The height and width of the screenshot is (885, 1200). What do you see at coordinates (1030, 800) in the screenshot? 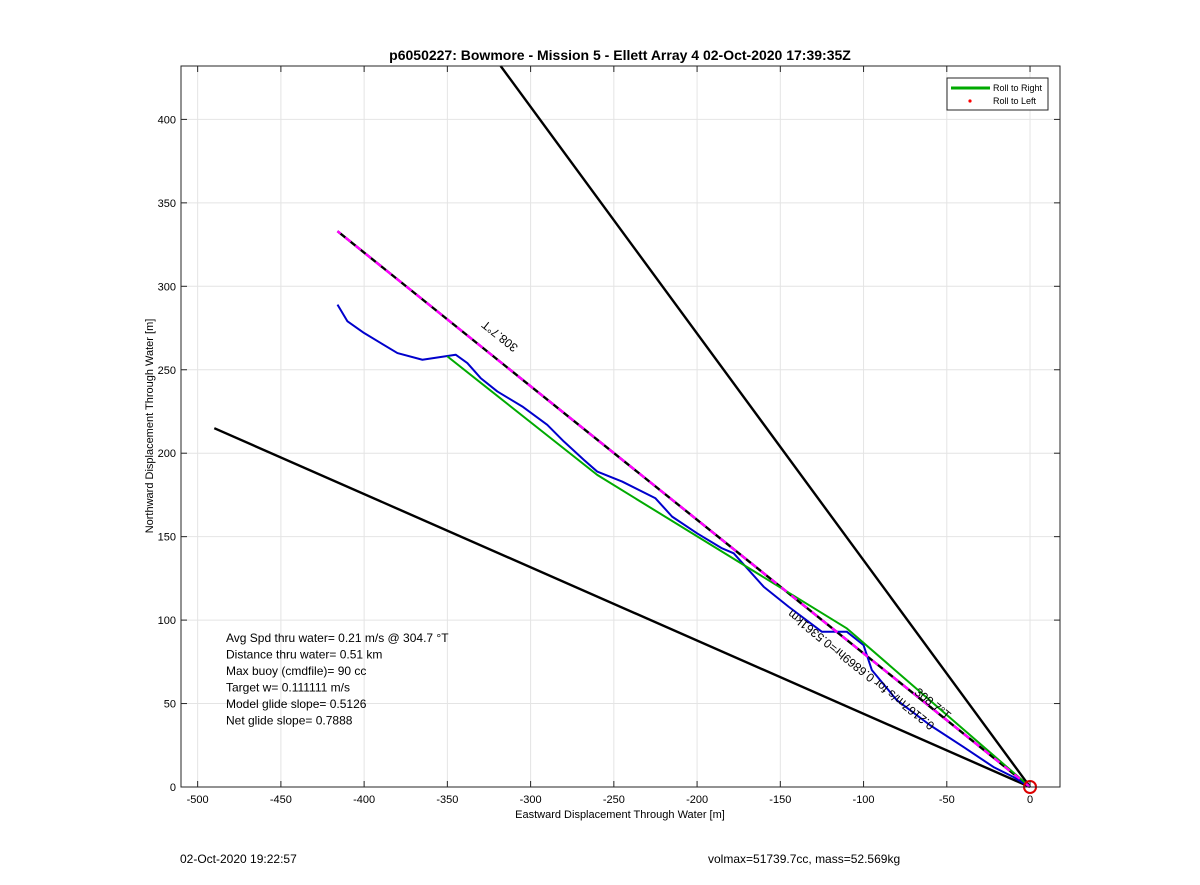
I see `x-tick-label: 0` at bounding box center [1030, 800].